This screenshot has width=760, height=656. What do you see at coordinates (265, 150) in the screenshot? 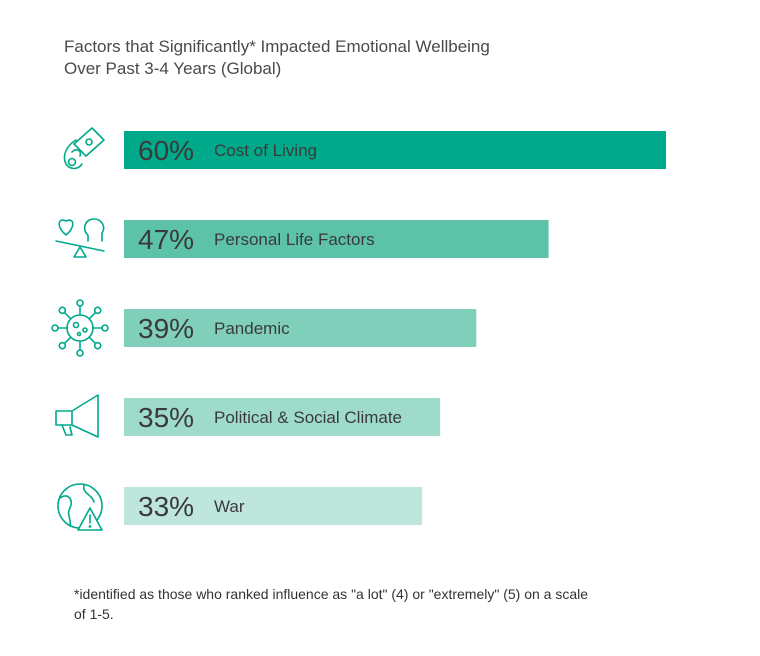
I see `bar-category-label: Cost of Living` at bounding box center [265, 150].